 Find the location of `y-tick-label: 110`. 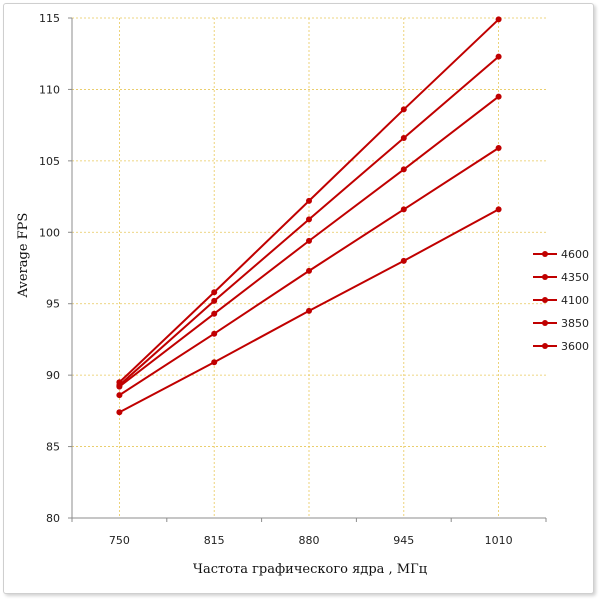

y-tick-label: 110 is located at coordinates (49, 89).